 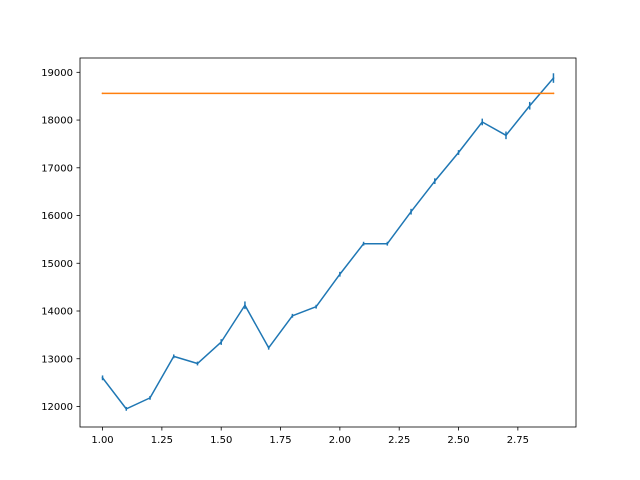 What do you see at coordinates (518, 440) in the screenshot?
I see `x-tick-label: 2.75` at bounding box center [518, 440].